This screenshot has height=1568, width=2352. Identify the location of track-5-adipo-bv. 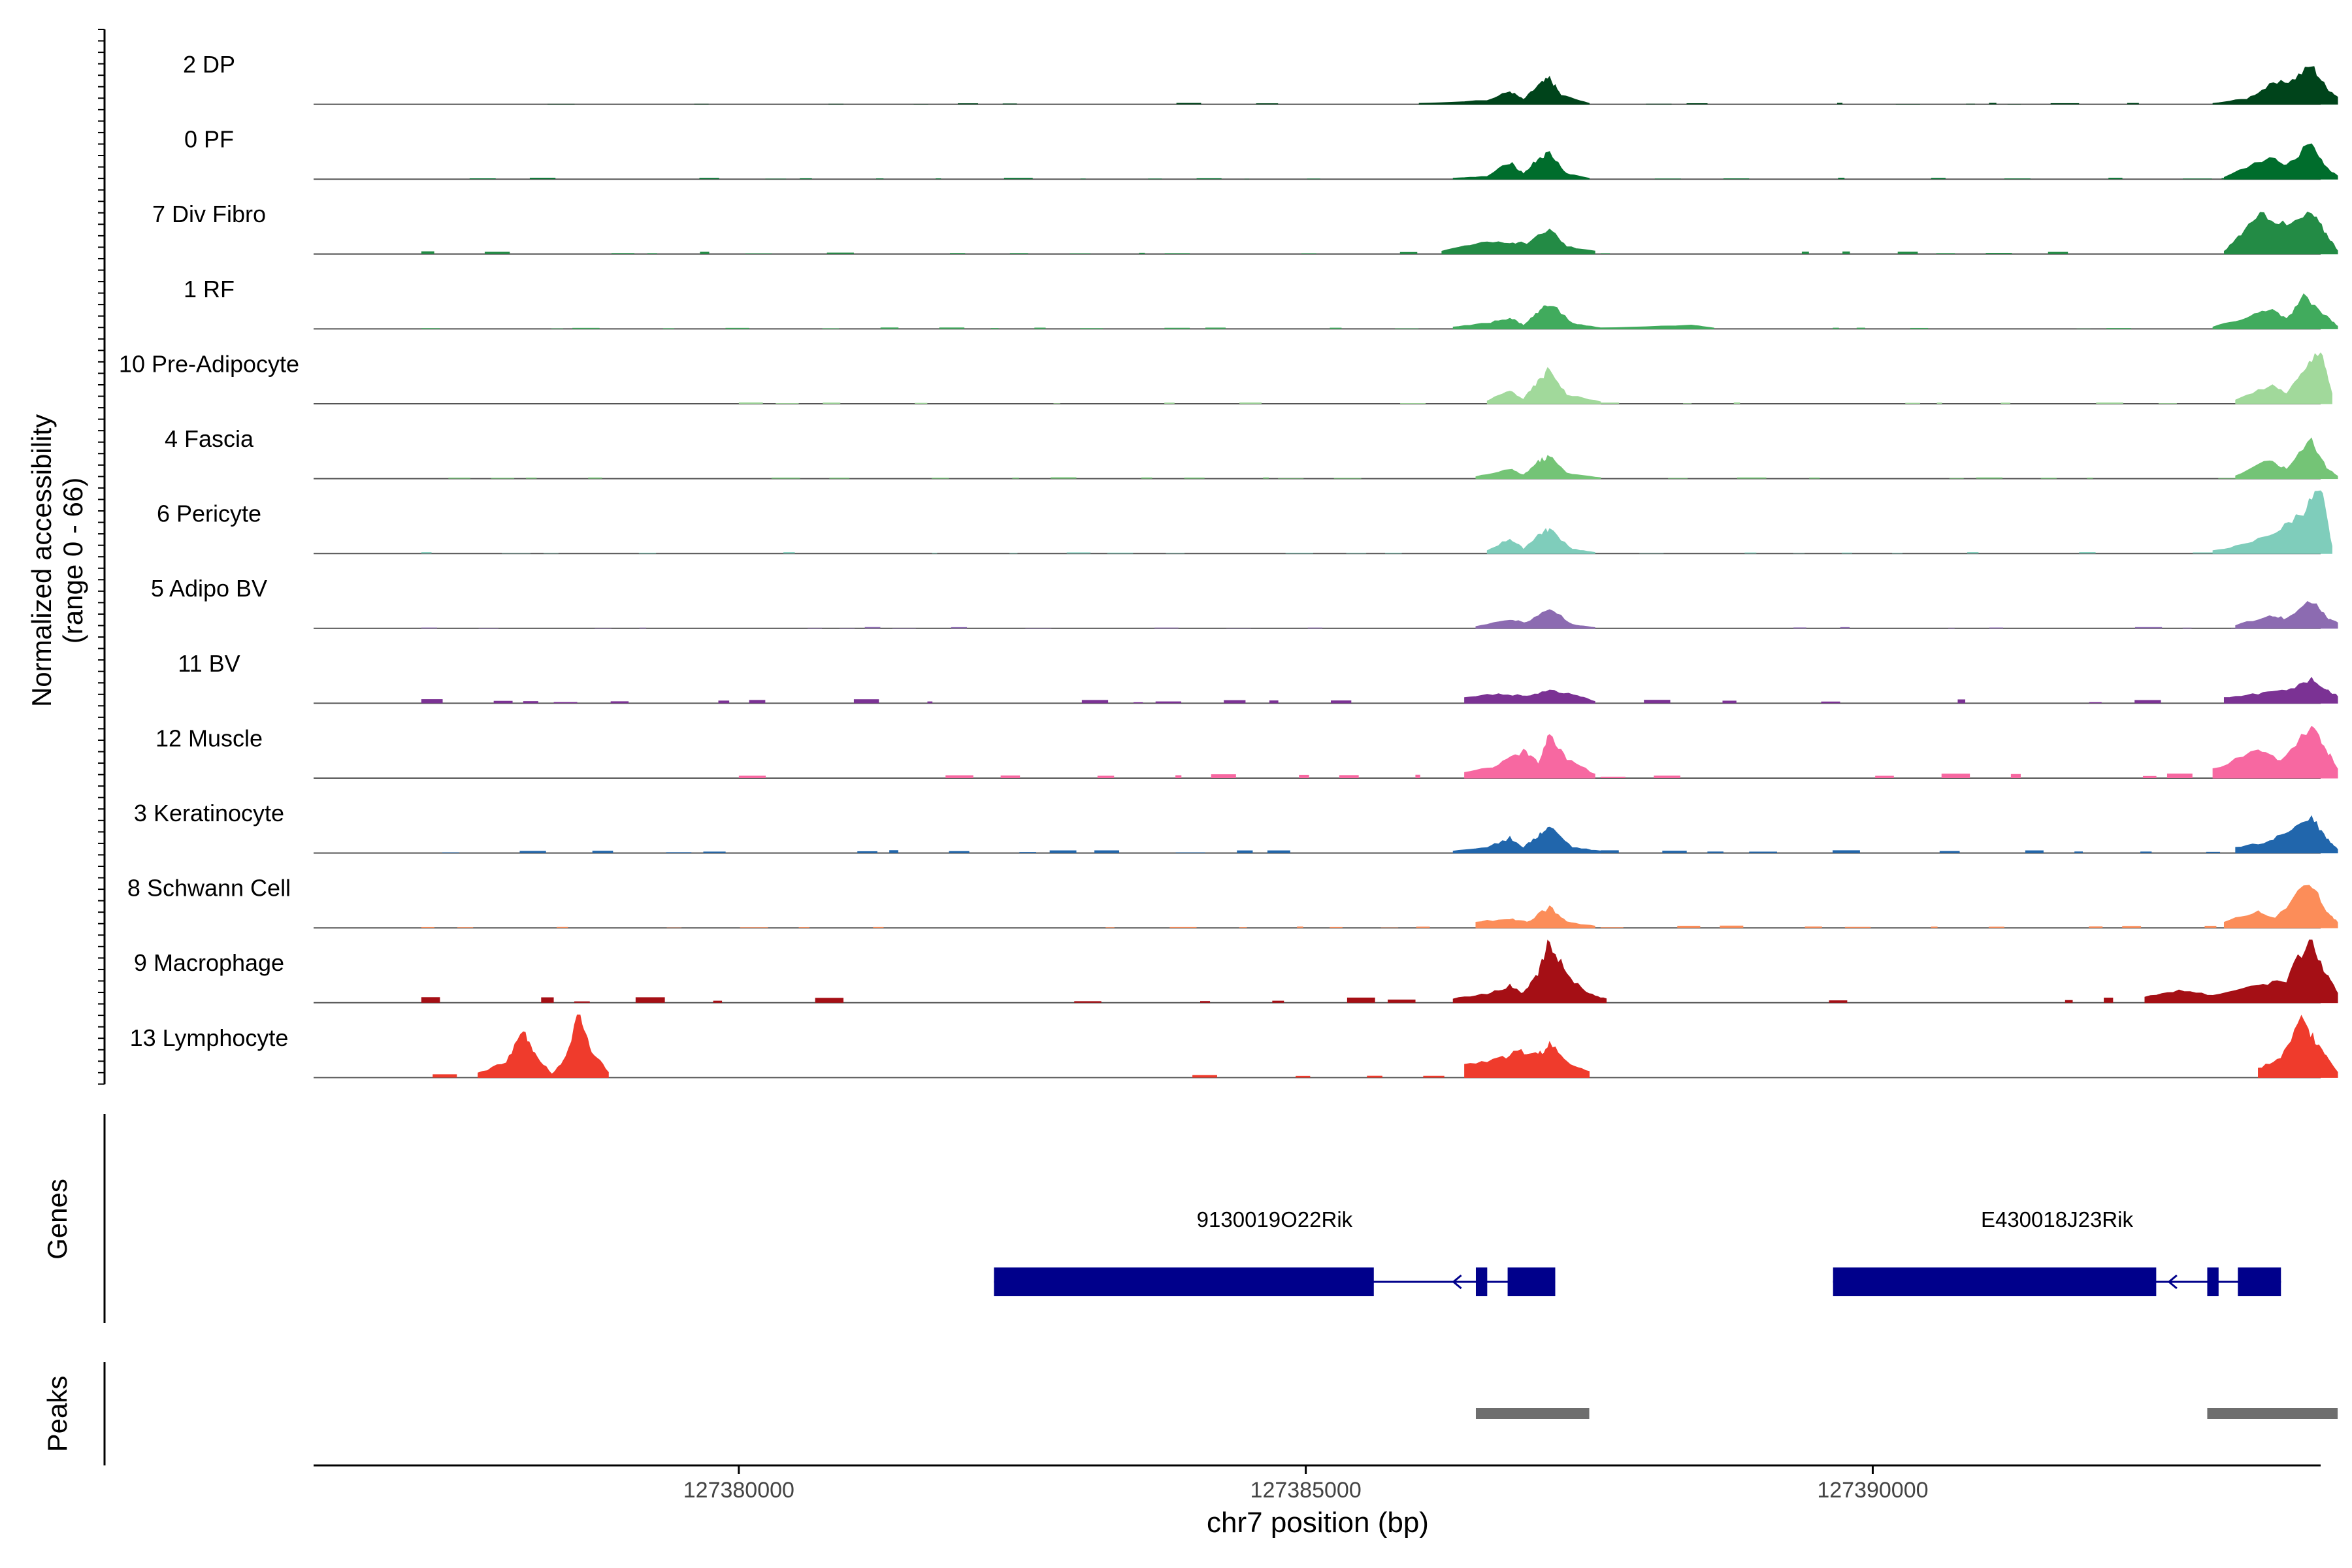
(1326, 614).